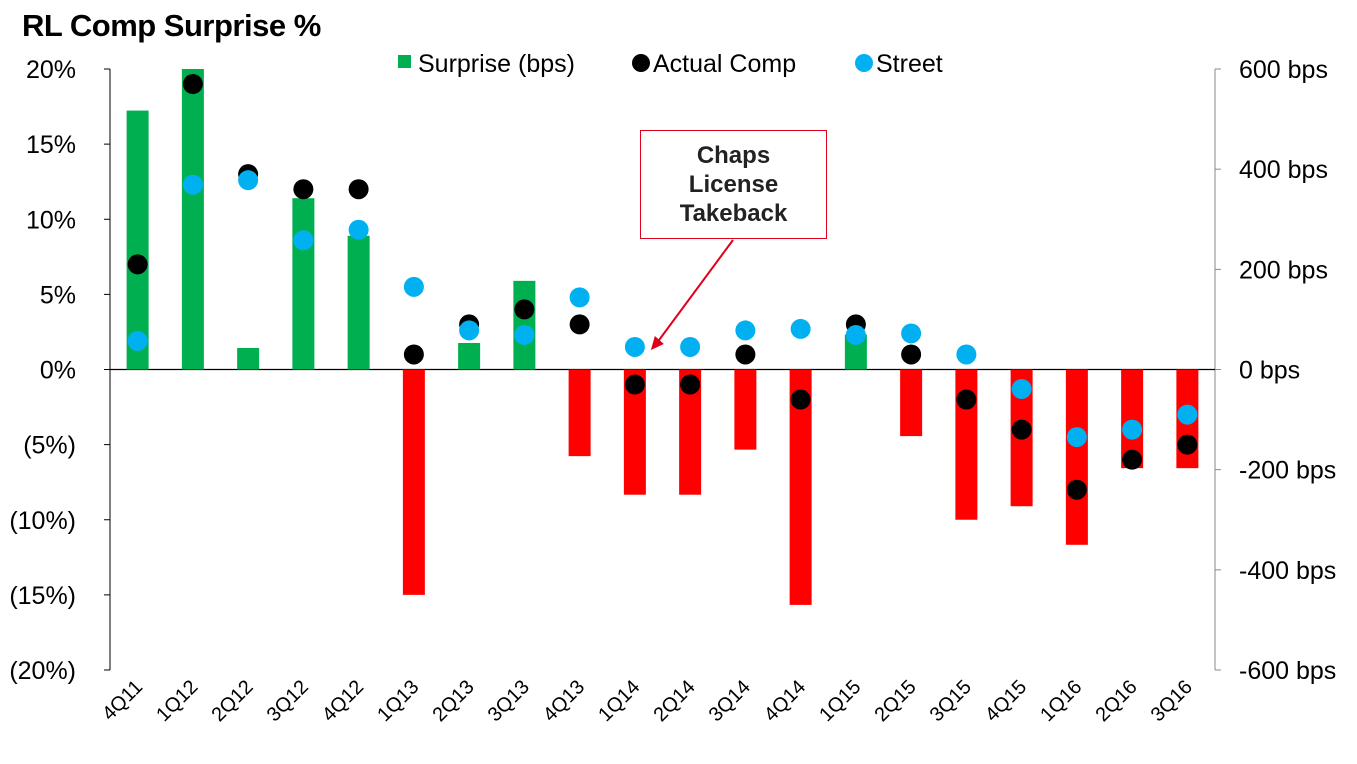 The image size is (1357, 764). Describe the element at coordinates (233, 701) in the screenshot. I see `x-axis-tick-label: 2Q12` at that location.